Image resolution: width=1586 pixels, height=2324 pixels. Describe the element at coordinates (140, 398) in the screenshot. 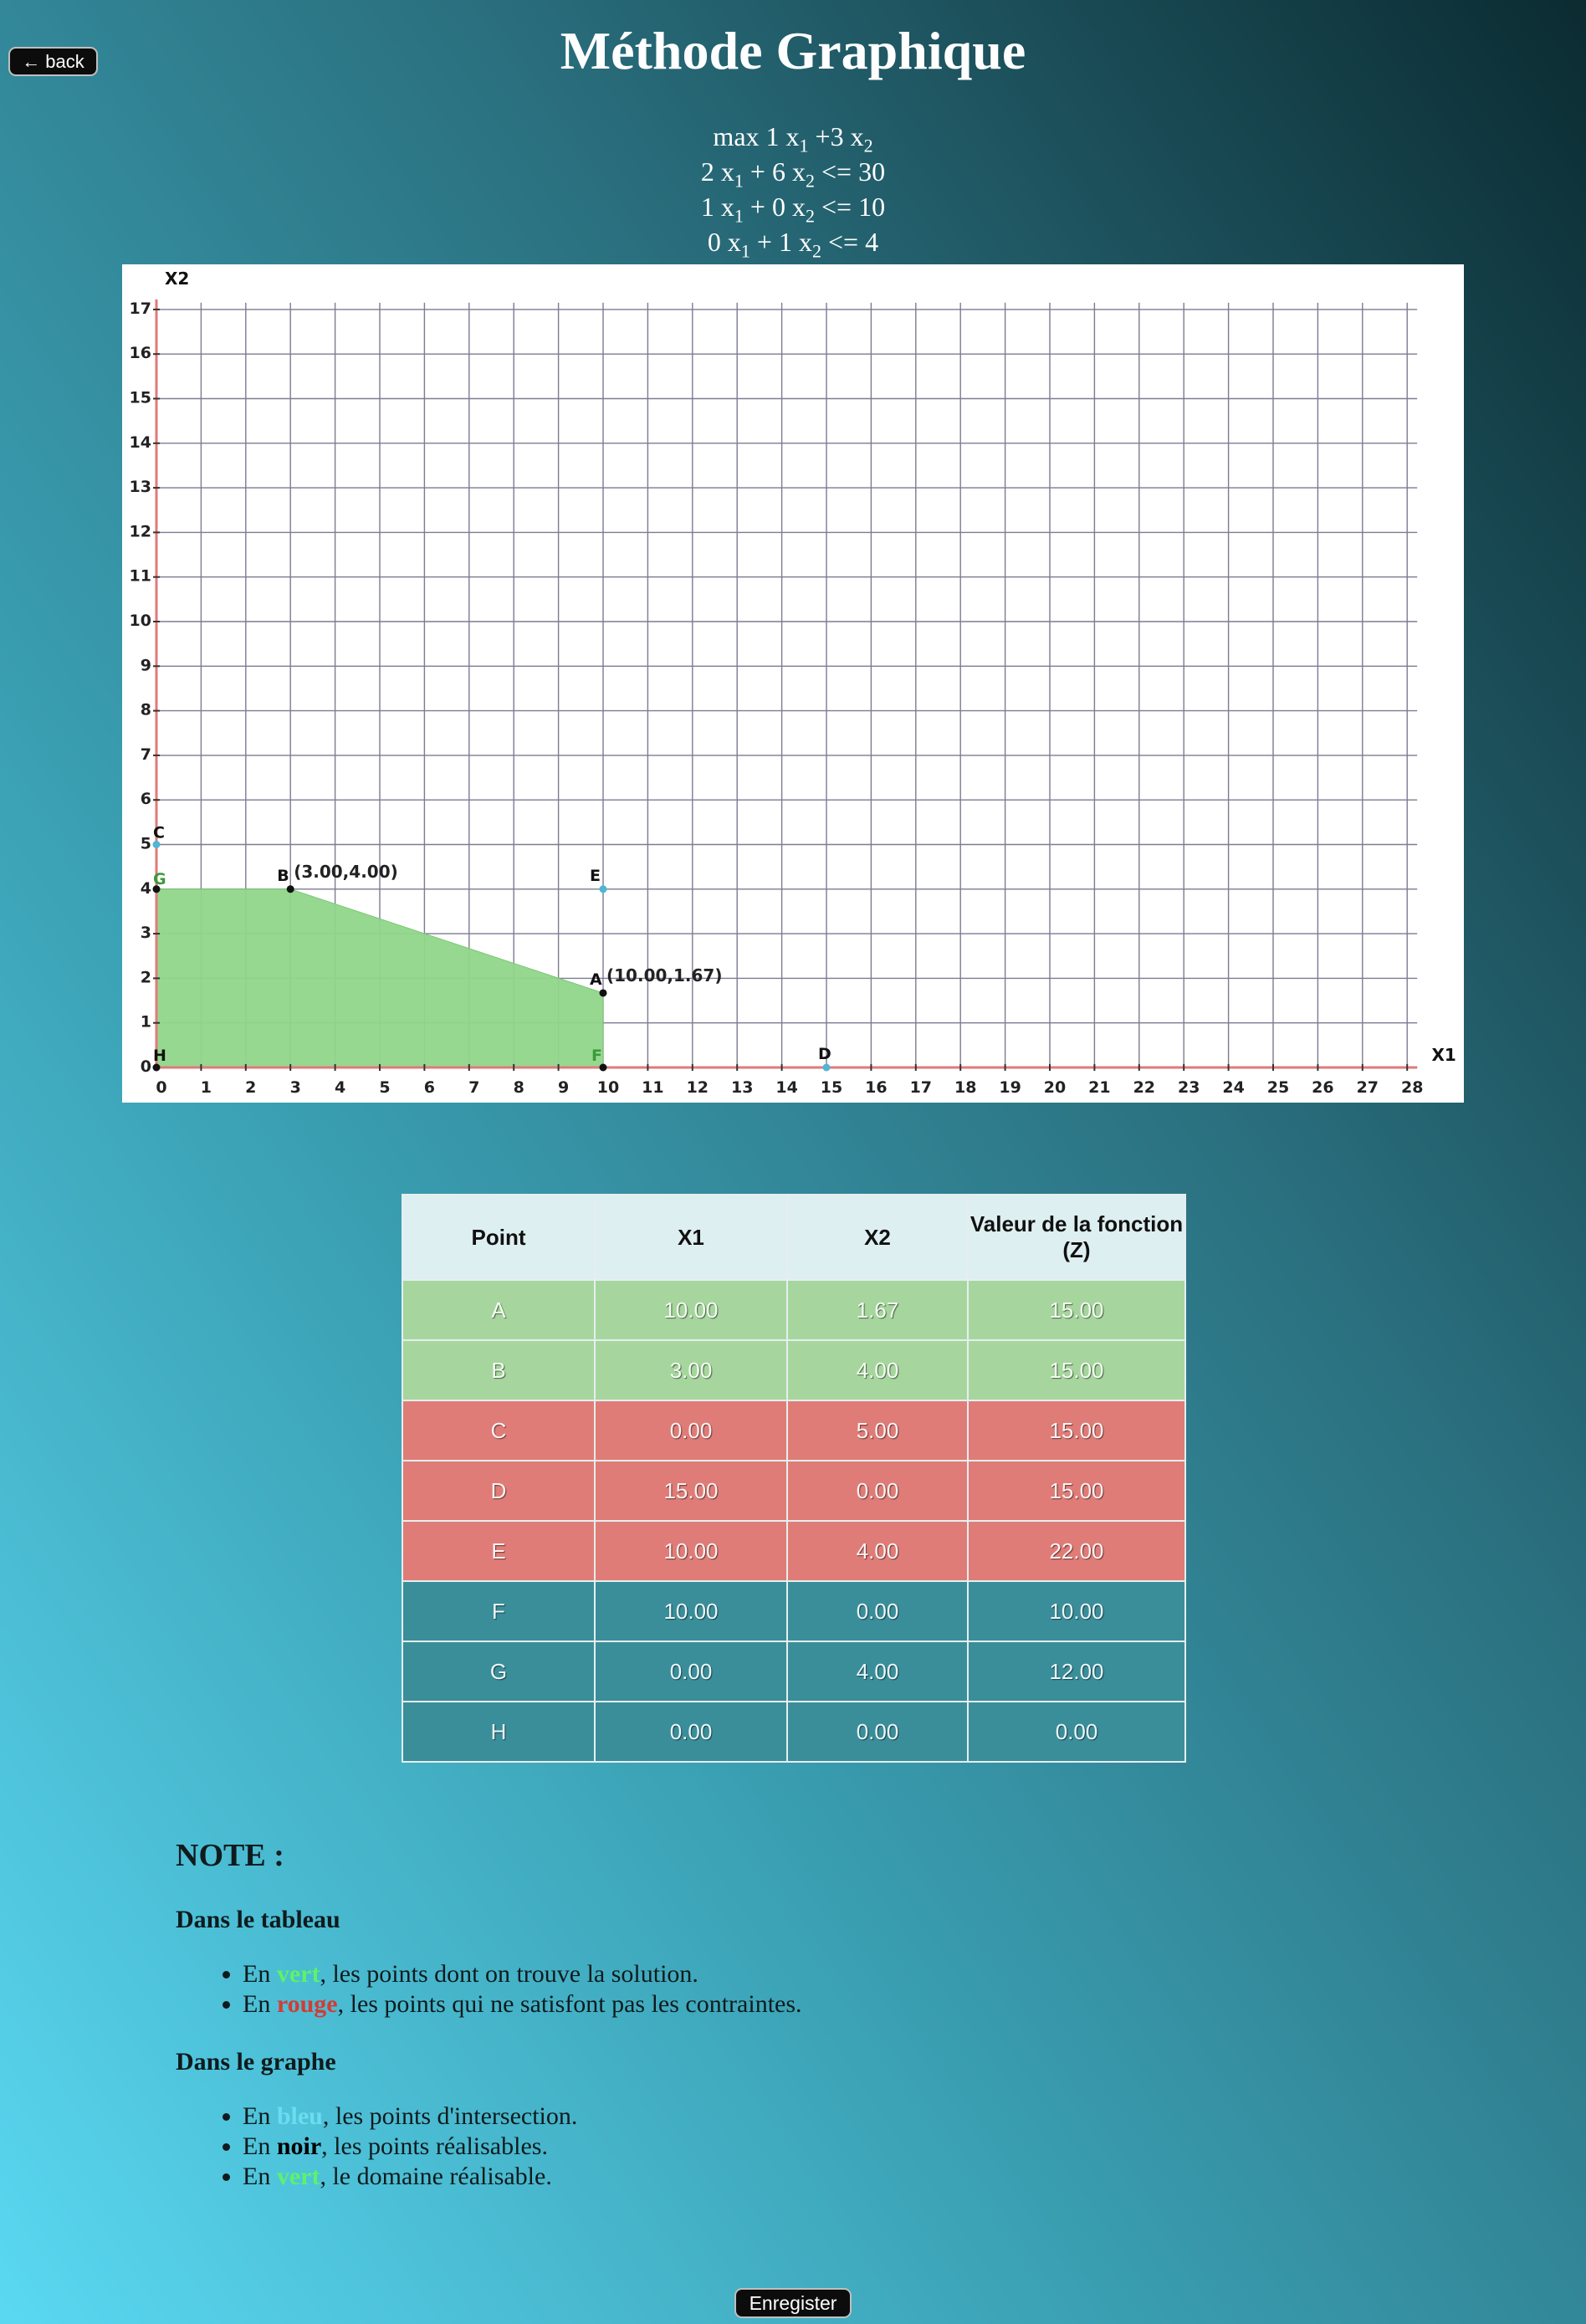

I see `y-tick-label: 15` at that location.